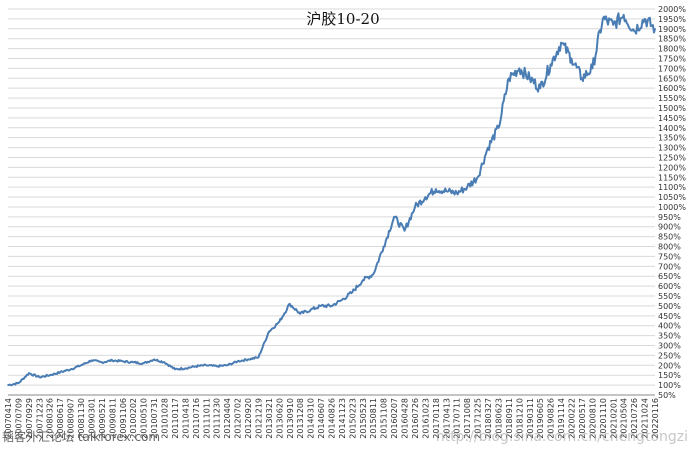  I want to click on x-tick-label: 20151108, so click(384, 418).